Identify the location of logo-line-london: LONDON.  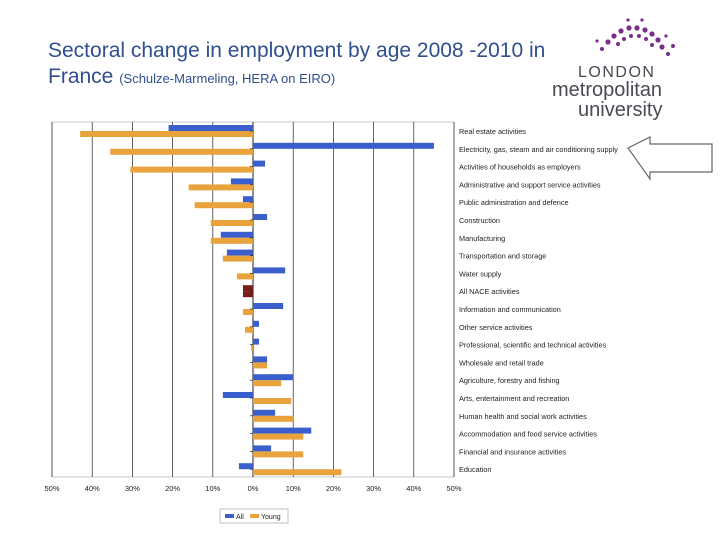
(616, 72).